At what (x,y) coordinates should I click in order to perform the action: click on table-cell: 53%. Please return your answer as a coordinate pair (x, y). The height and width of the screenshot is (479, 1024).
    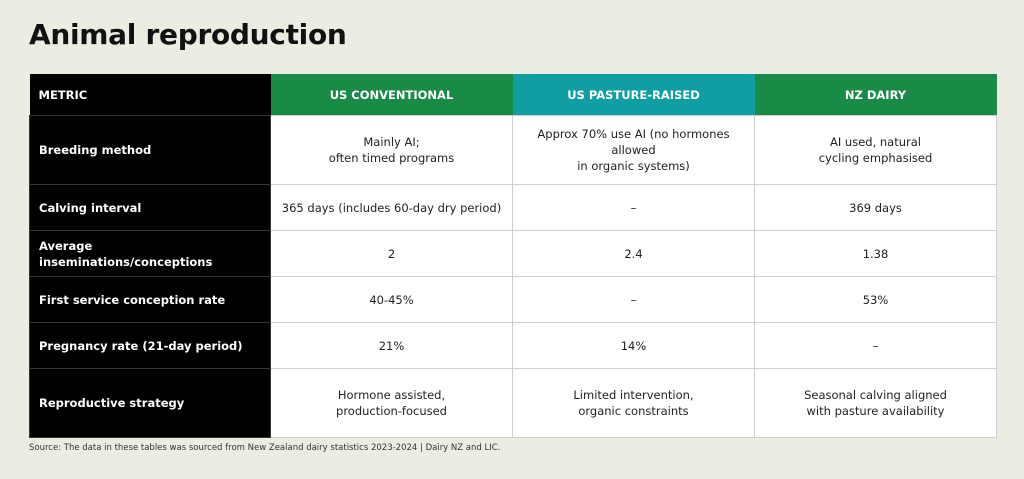
    Looking at the image, I should click on (875, 299).